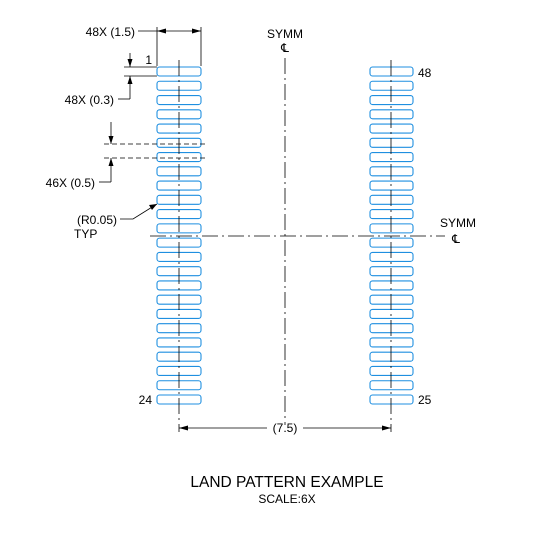 This screenshot has height=533, width=560. Describe the element at coordinates (146, 400) in the screenshot. I see `pin-24-label: 24` at that location.